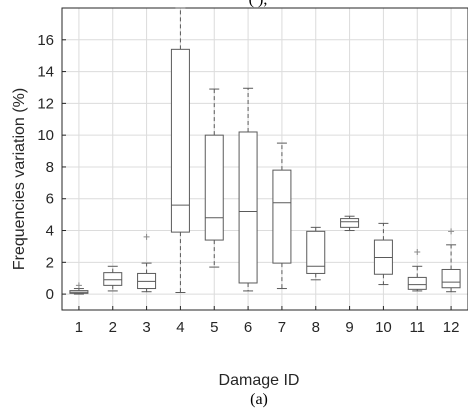 Image resolution: width=468 pixels, height=410 pixels. I want to click on chart-title-fragment: ( ),, so click(258, 4).